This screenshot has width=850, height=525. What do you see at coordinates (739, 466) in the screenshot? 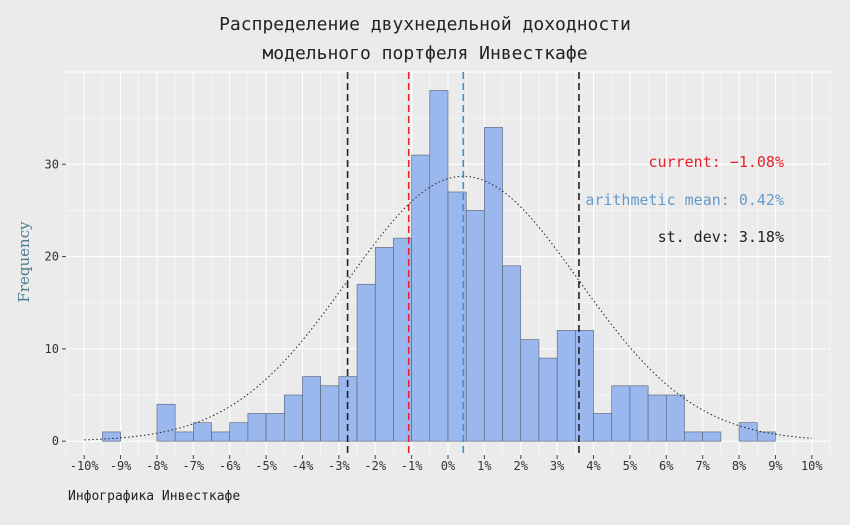
I see `x-tick-label: 8%` at bounding box center [739, 466].